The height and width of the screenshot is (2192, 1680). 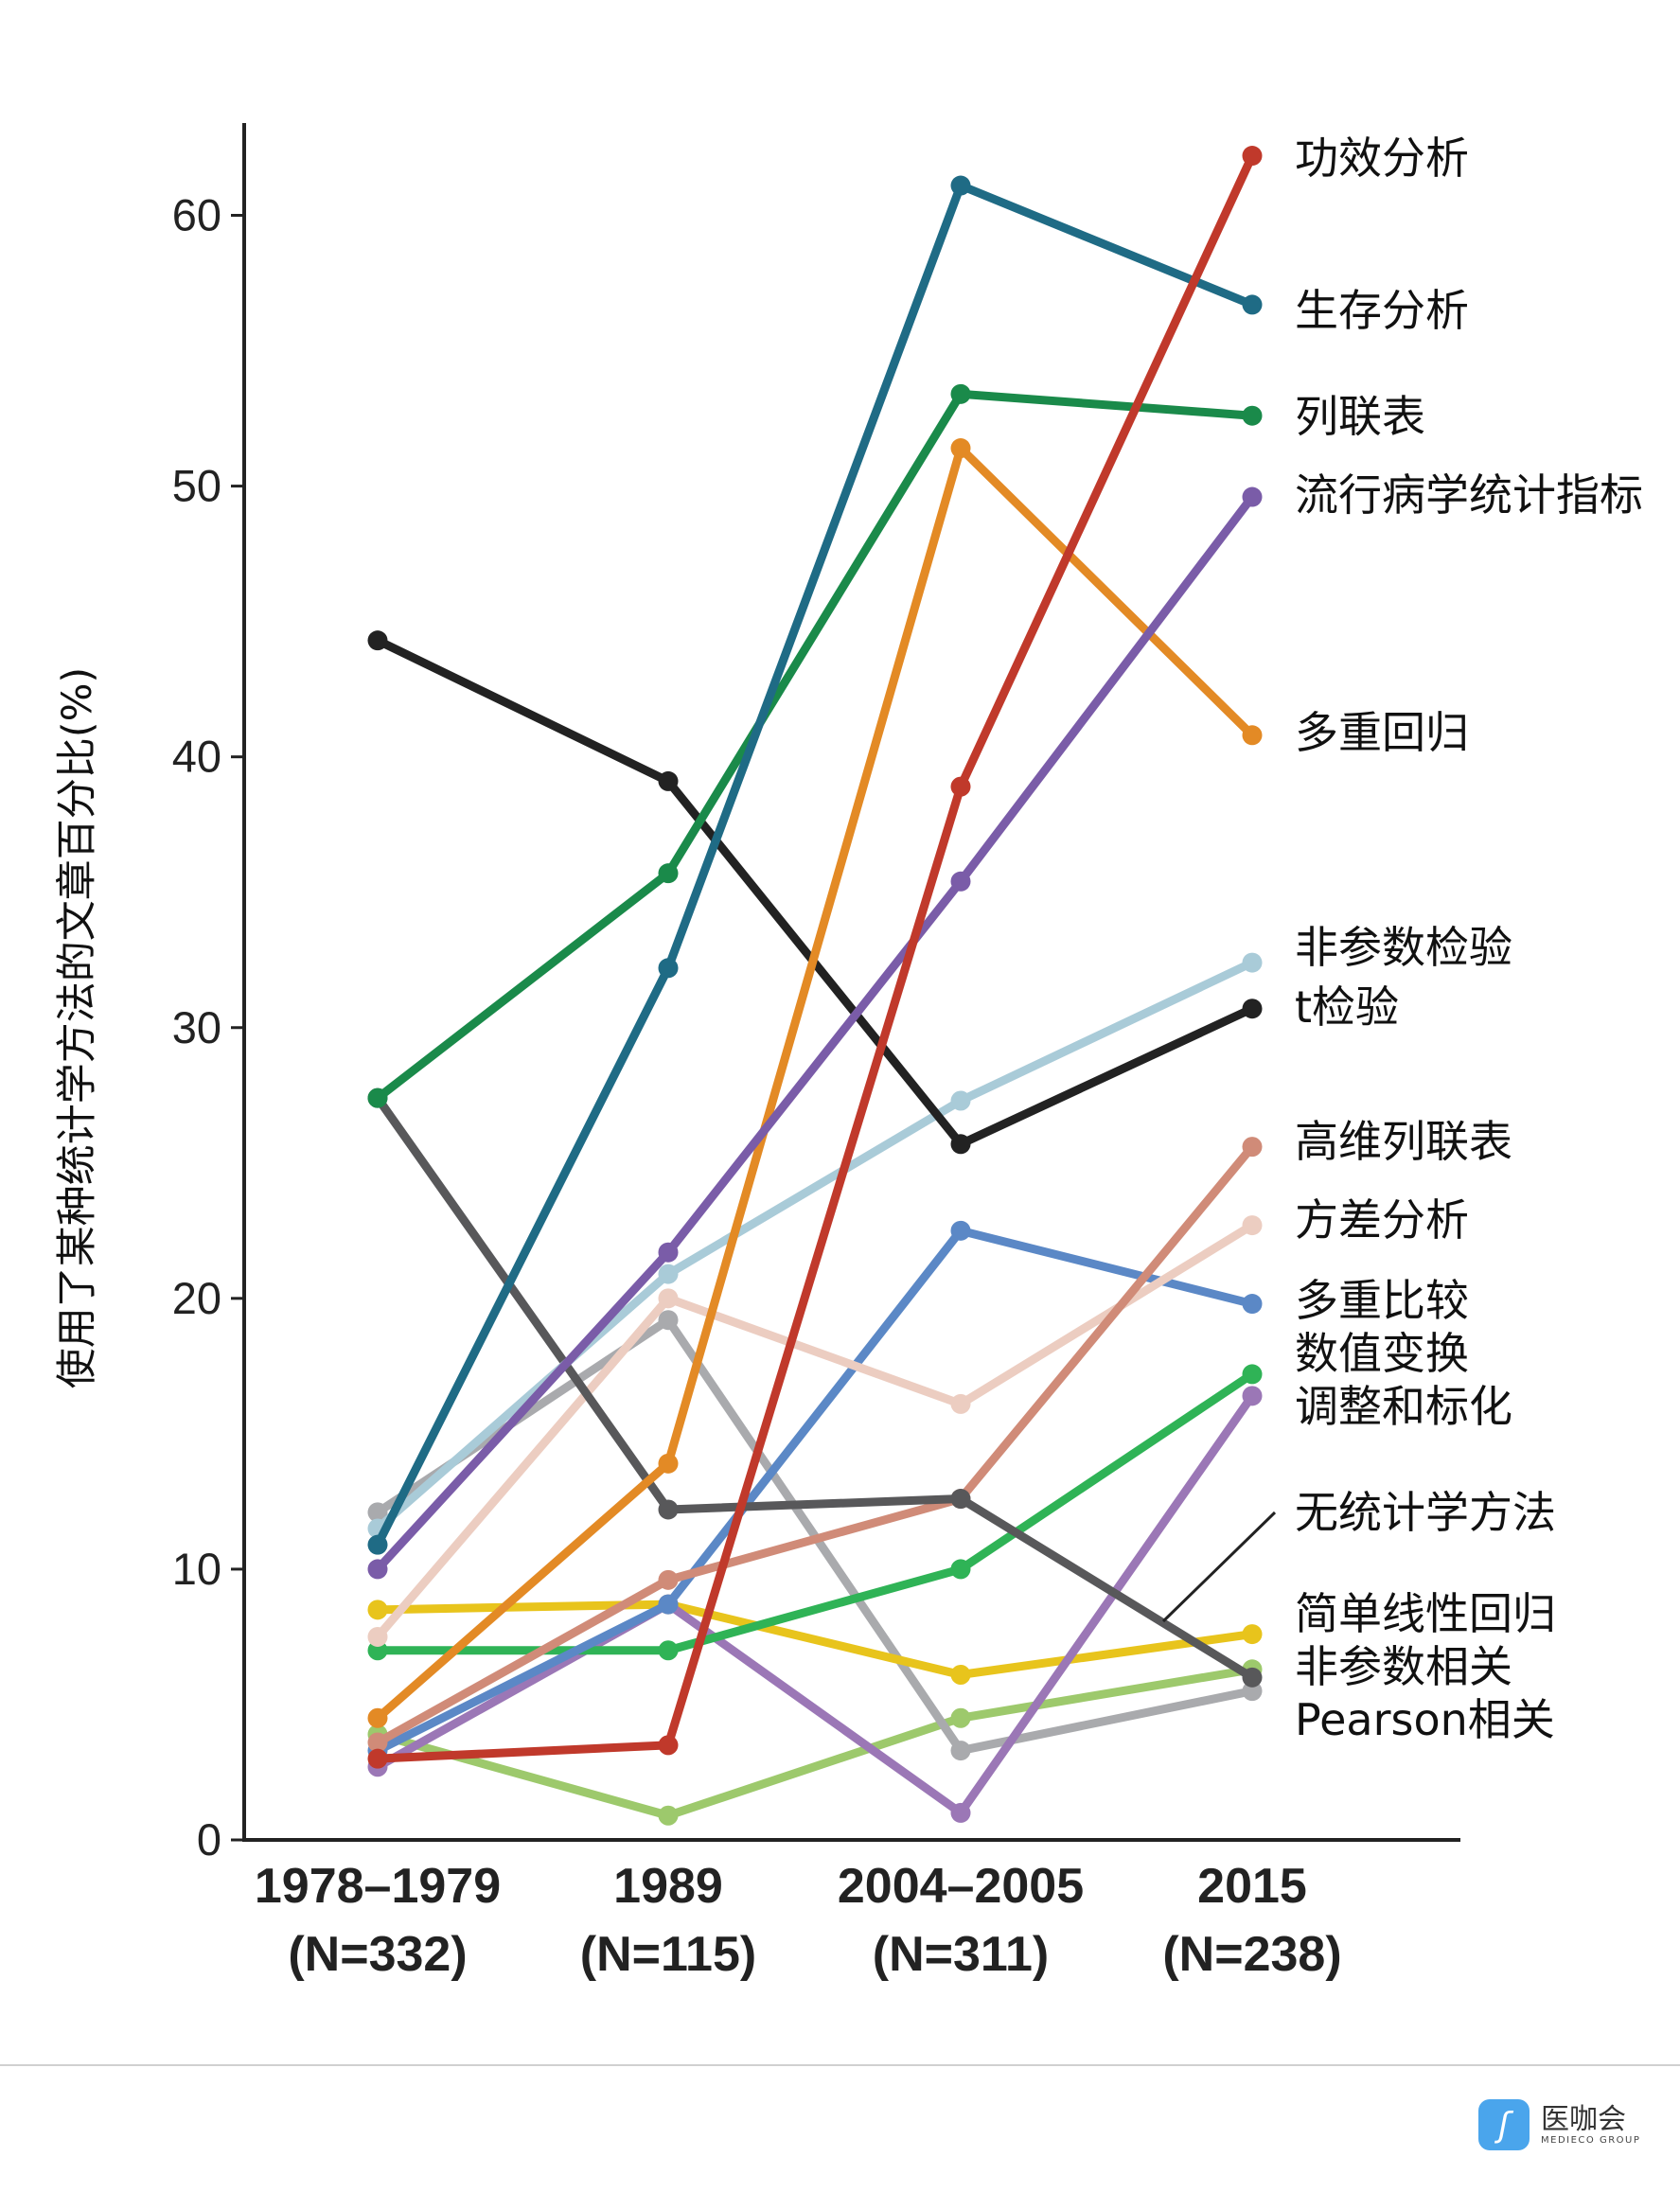 I want to click on y-tick-label: 50, so click(x=196, y=486).